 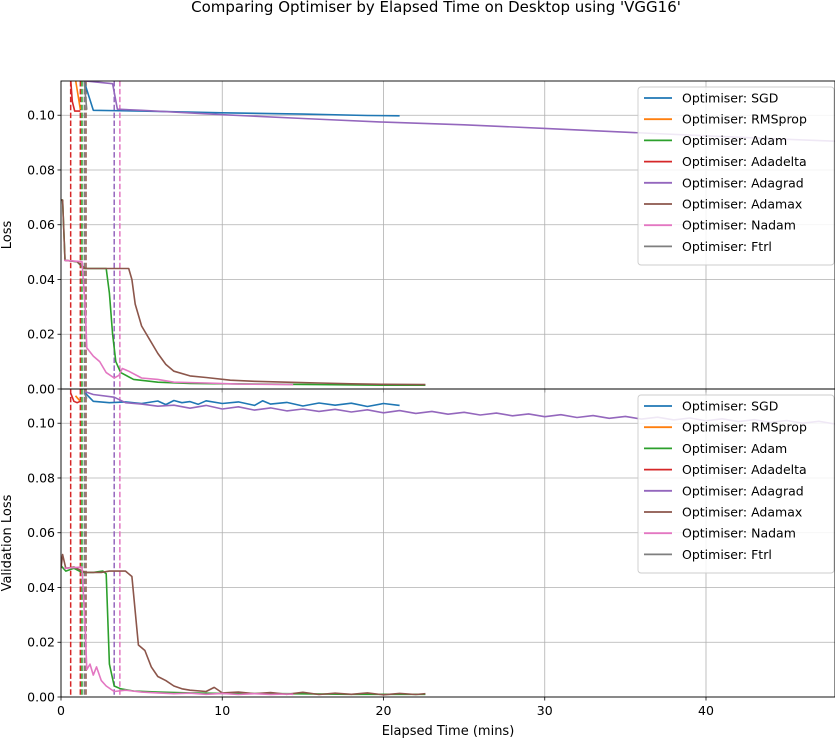 I want to click on x-tick-label: 0, so click(x=61, y=710).